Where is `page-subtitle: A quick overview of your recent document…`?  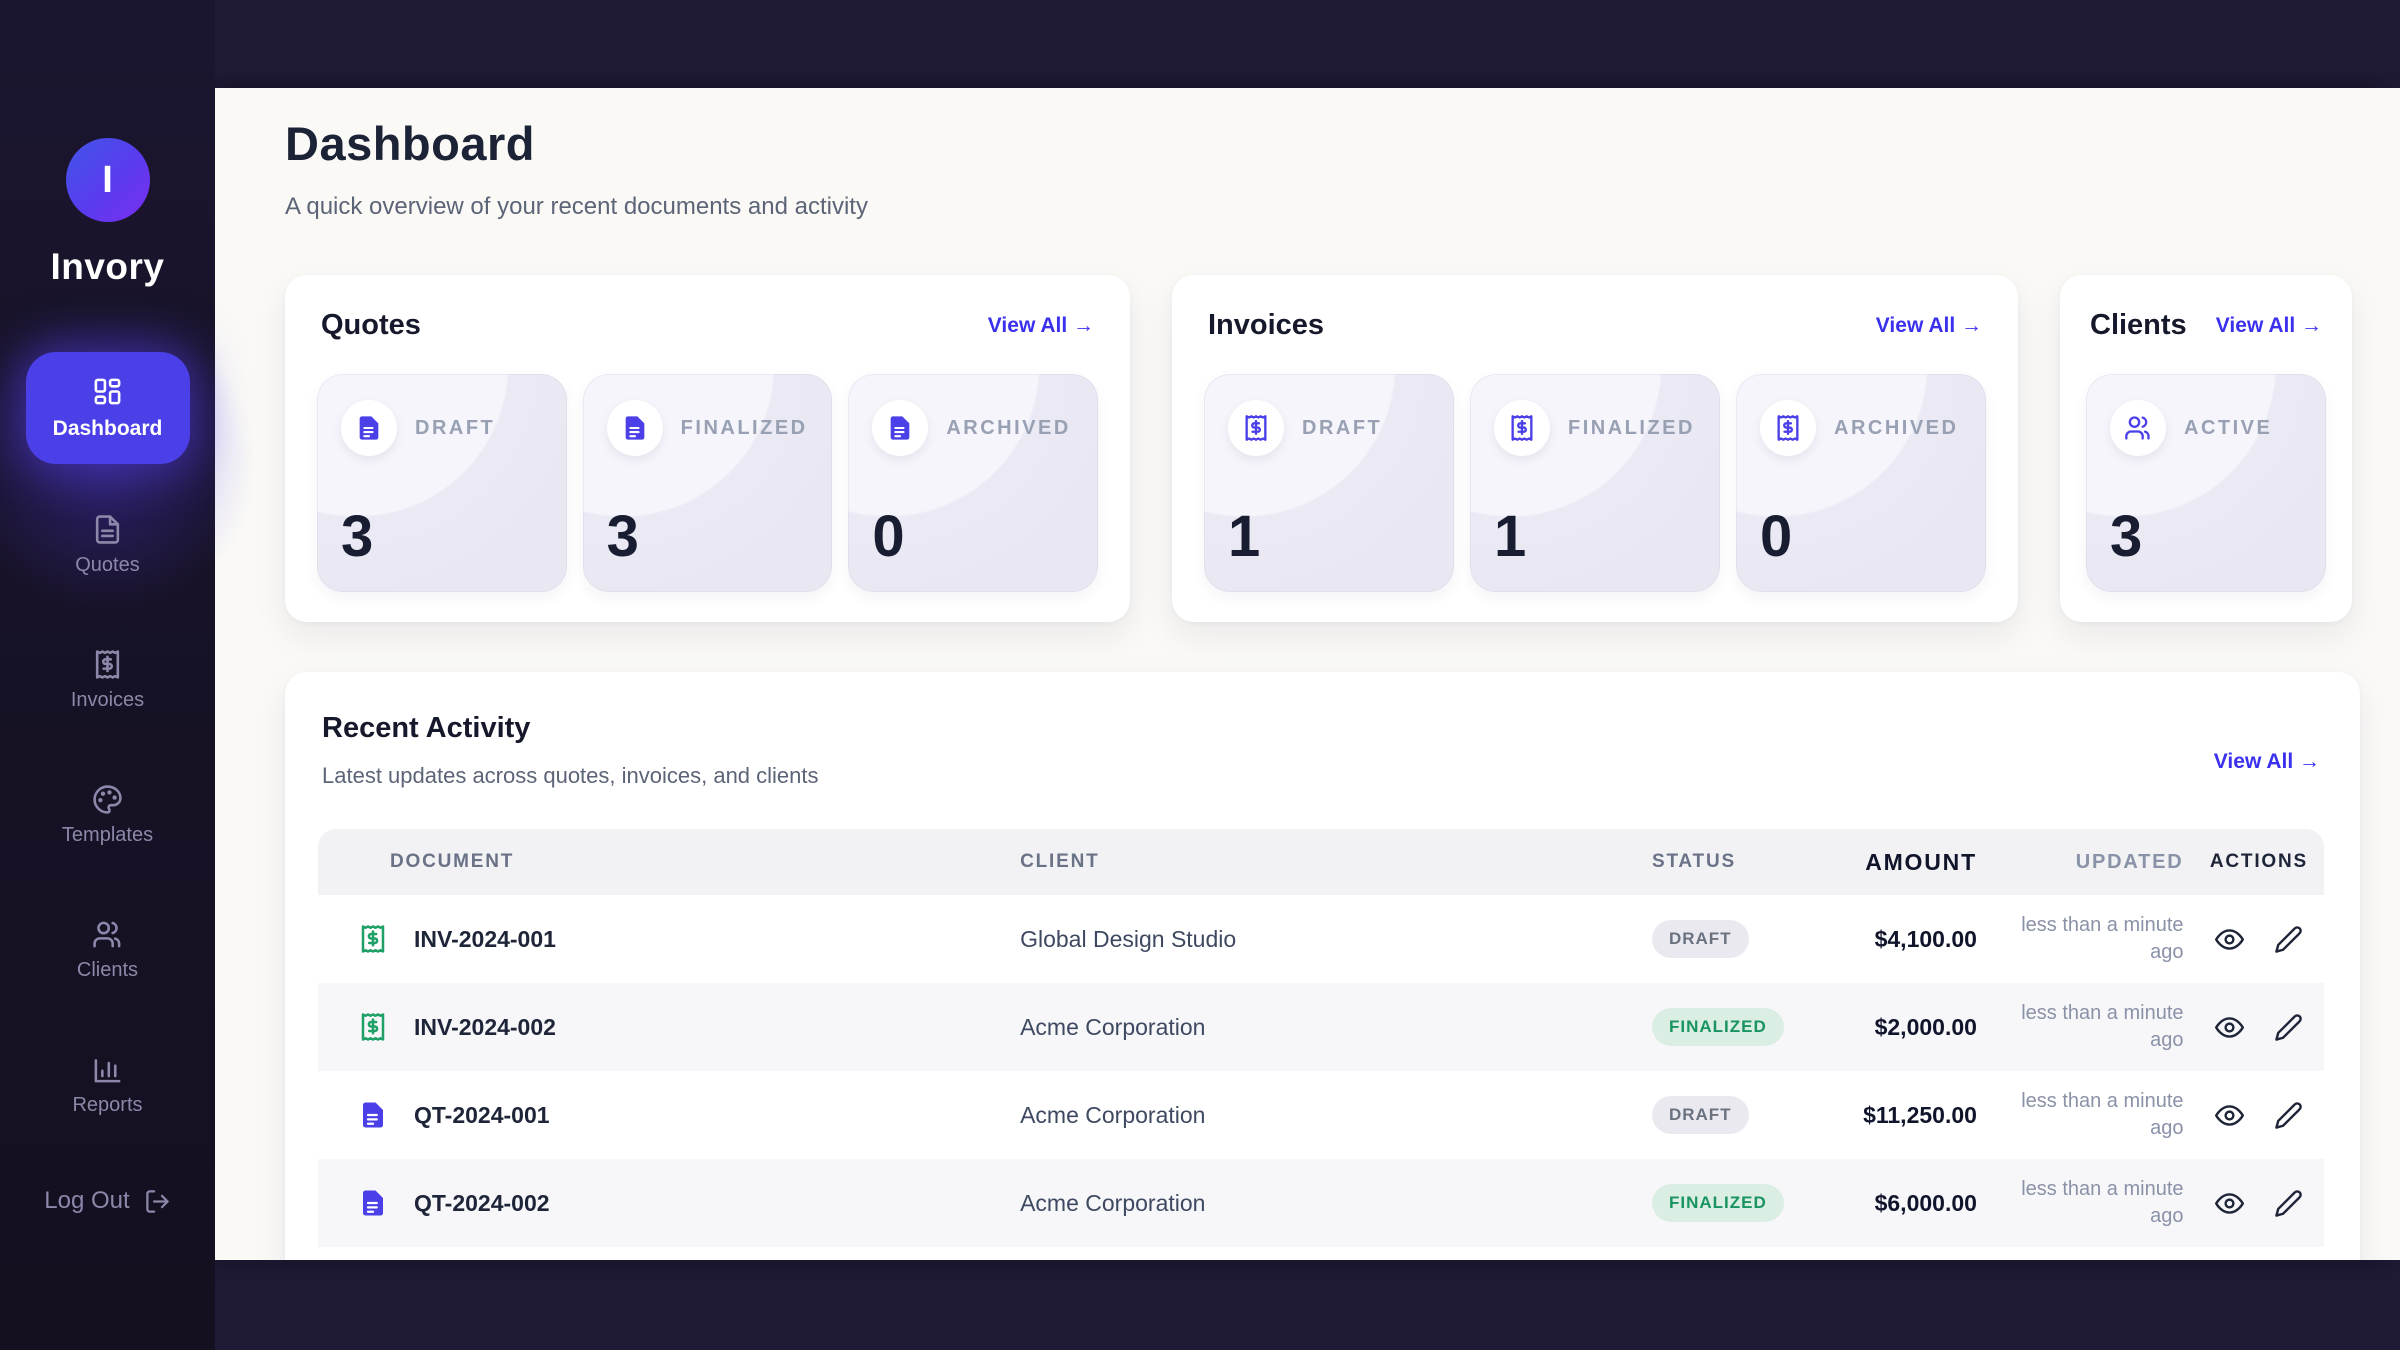 page-subtitle: A quick overview of your recent document… is located at coordinates (576, 206).